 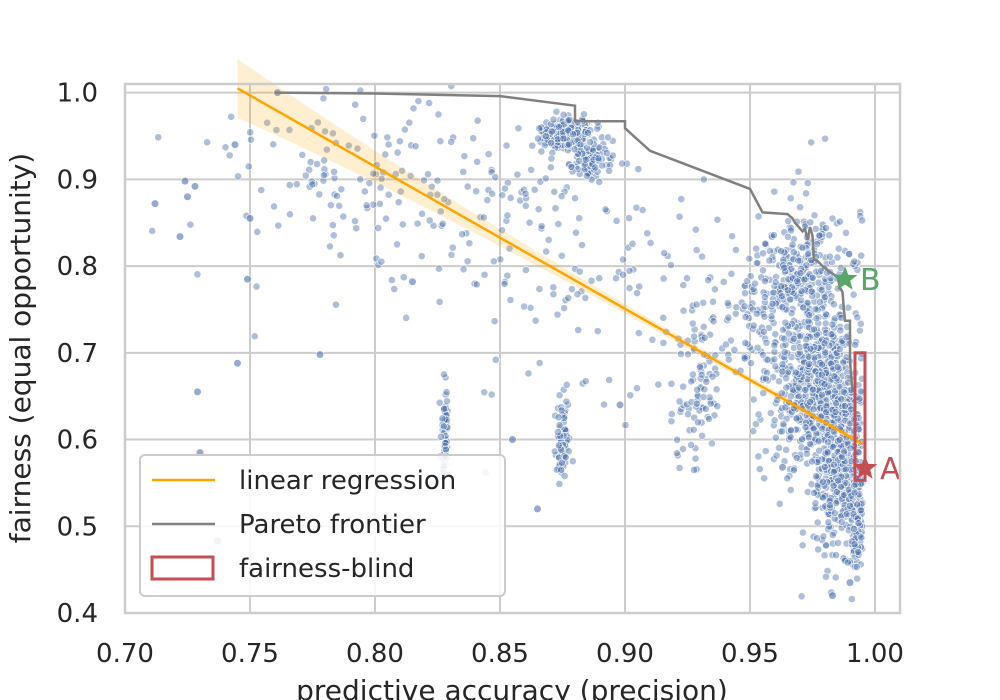 I want to click on point-a-star, so click(x=865, y=467).